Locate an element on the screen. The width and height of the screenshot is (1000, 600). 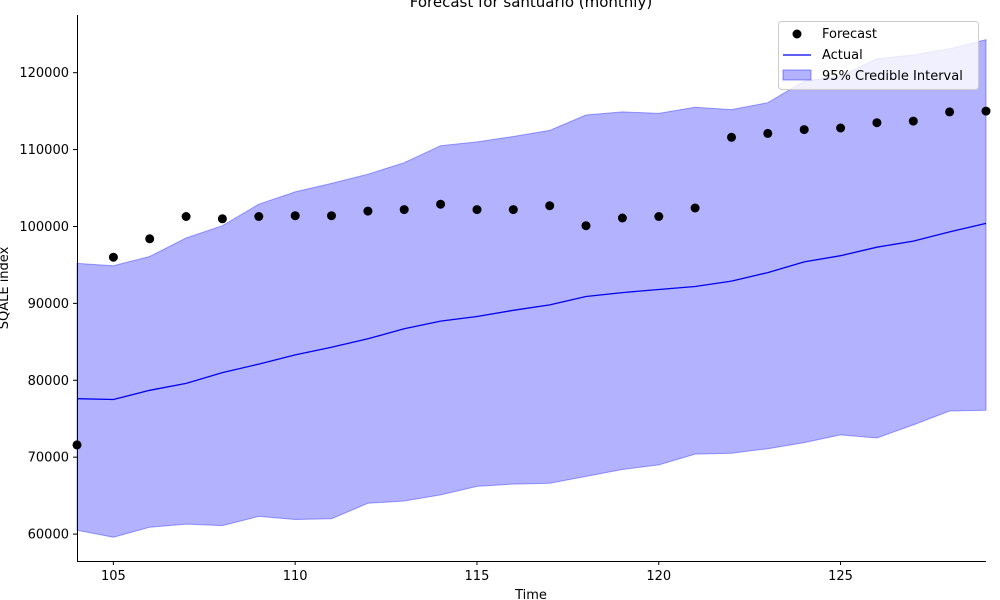
x-ticks: 105 110 115 120 125 is located at coordinates (477, 572).